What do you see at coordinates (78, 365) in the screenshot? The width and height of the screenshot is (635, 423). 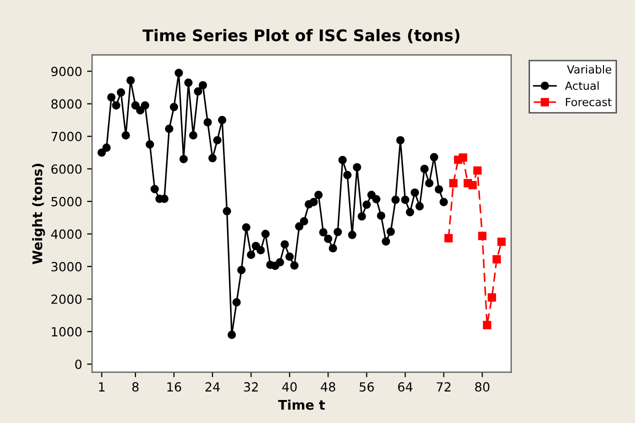 I see `y-tick-label: 0` at bounding box center [78, 365].